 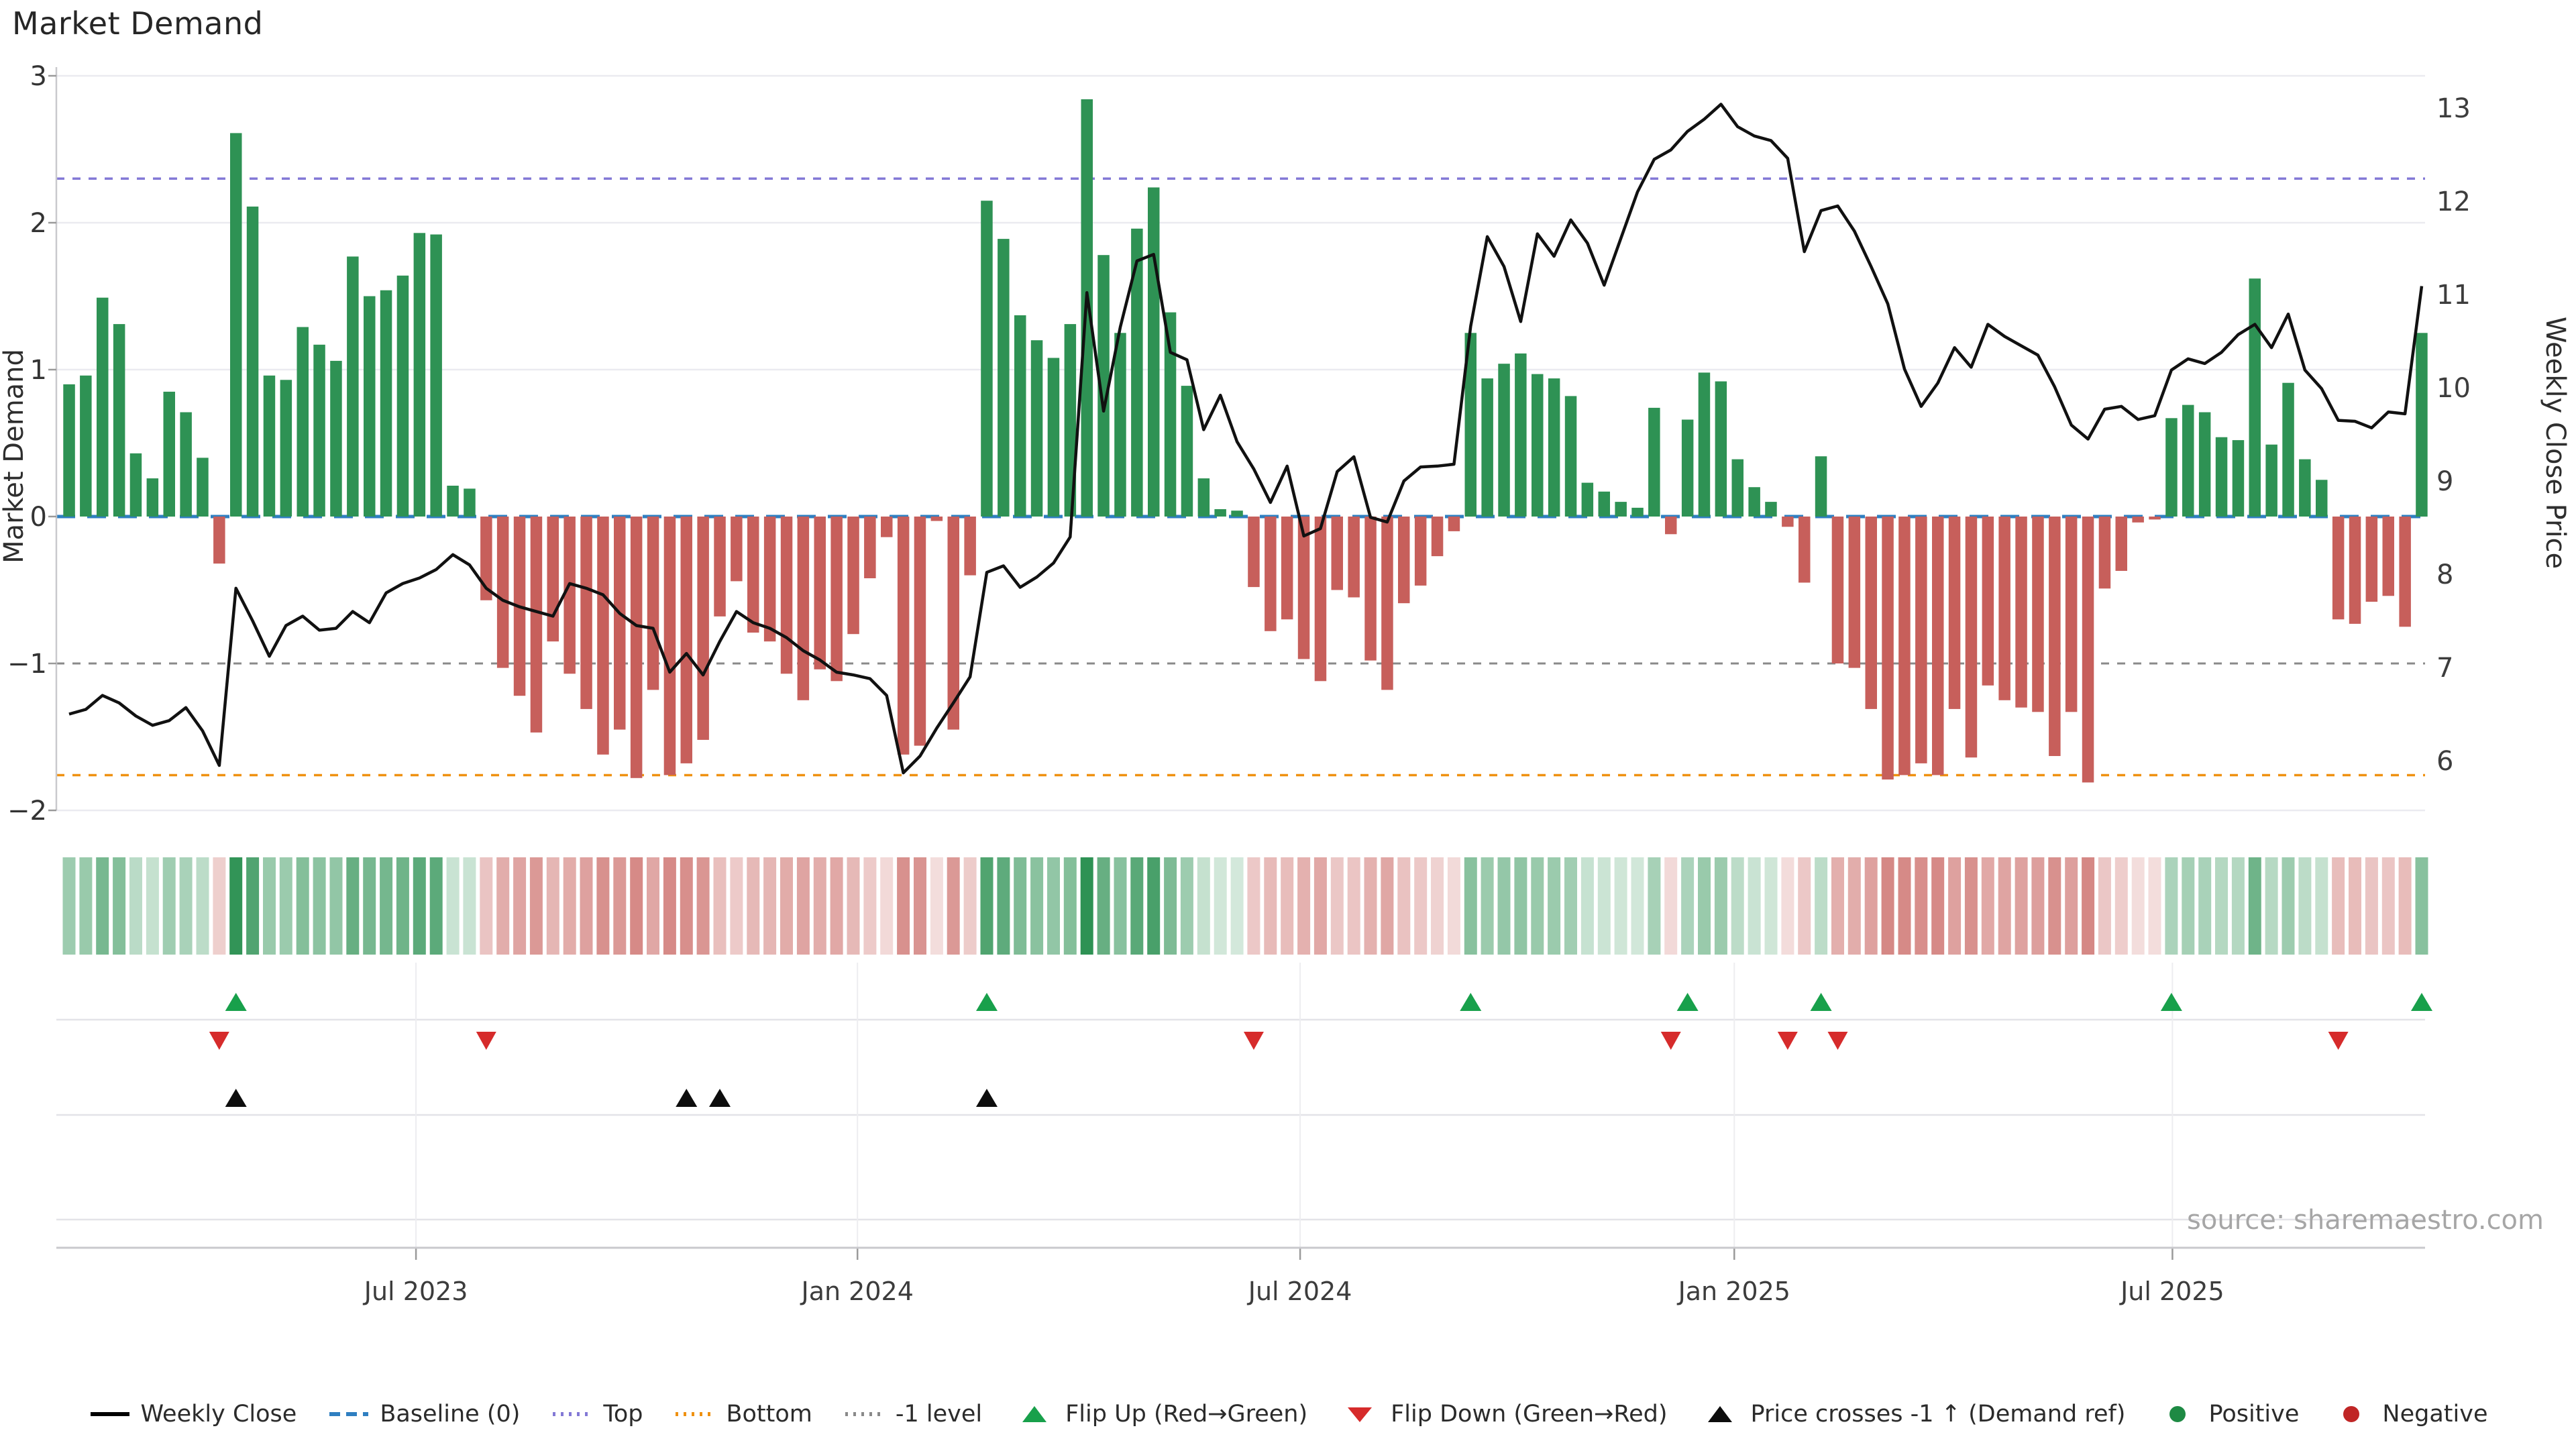 What do you see at coordinates (2171, 1291) in the screenshot?
I see `x-tick-label-4: Jul 2025` at bounding box center [2171, 1291].